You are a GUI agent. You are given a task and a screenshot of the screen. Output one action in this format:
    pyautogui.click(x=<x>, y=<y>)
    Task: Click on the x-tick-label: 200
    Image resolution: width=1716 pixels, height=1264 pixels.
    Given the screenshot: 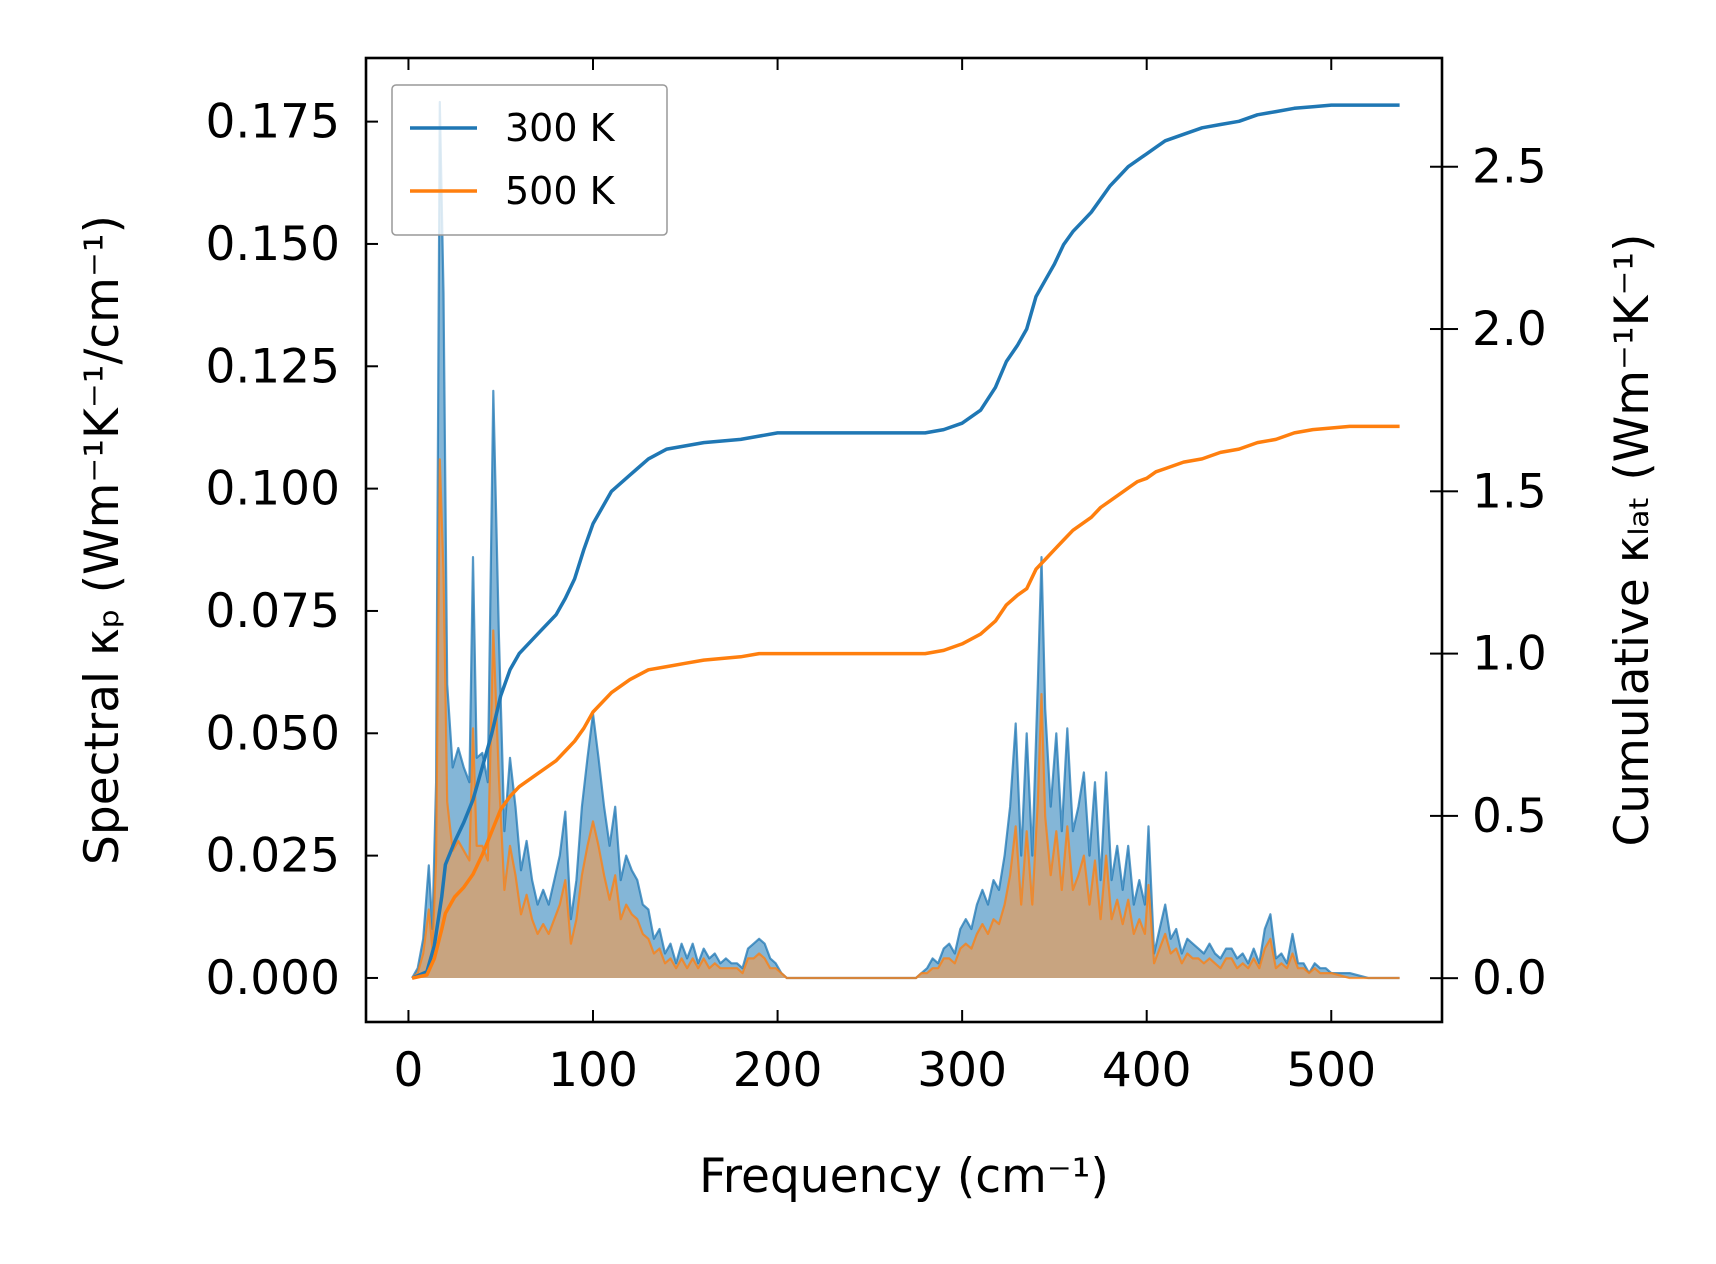 What is the action you would take?
    pyautogui.click(x=778, y=1070)
    